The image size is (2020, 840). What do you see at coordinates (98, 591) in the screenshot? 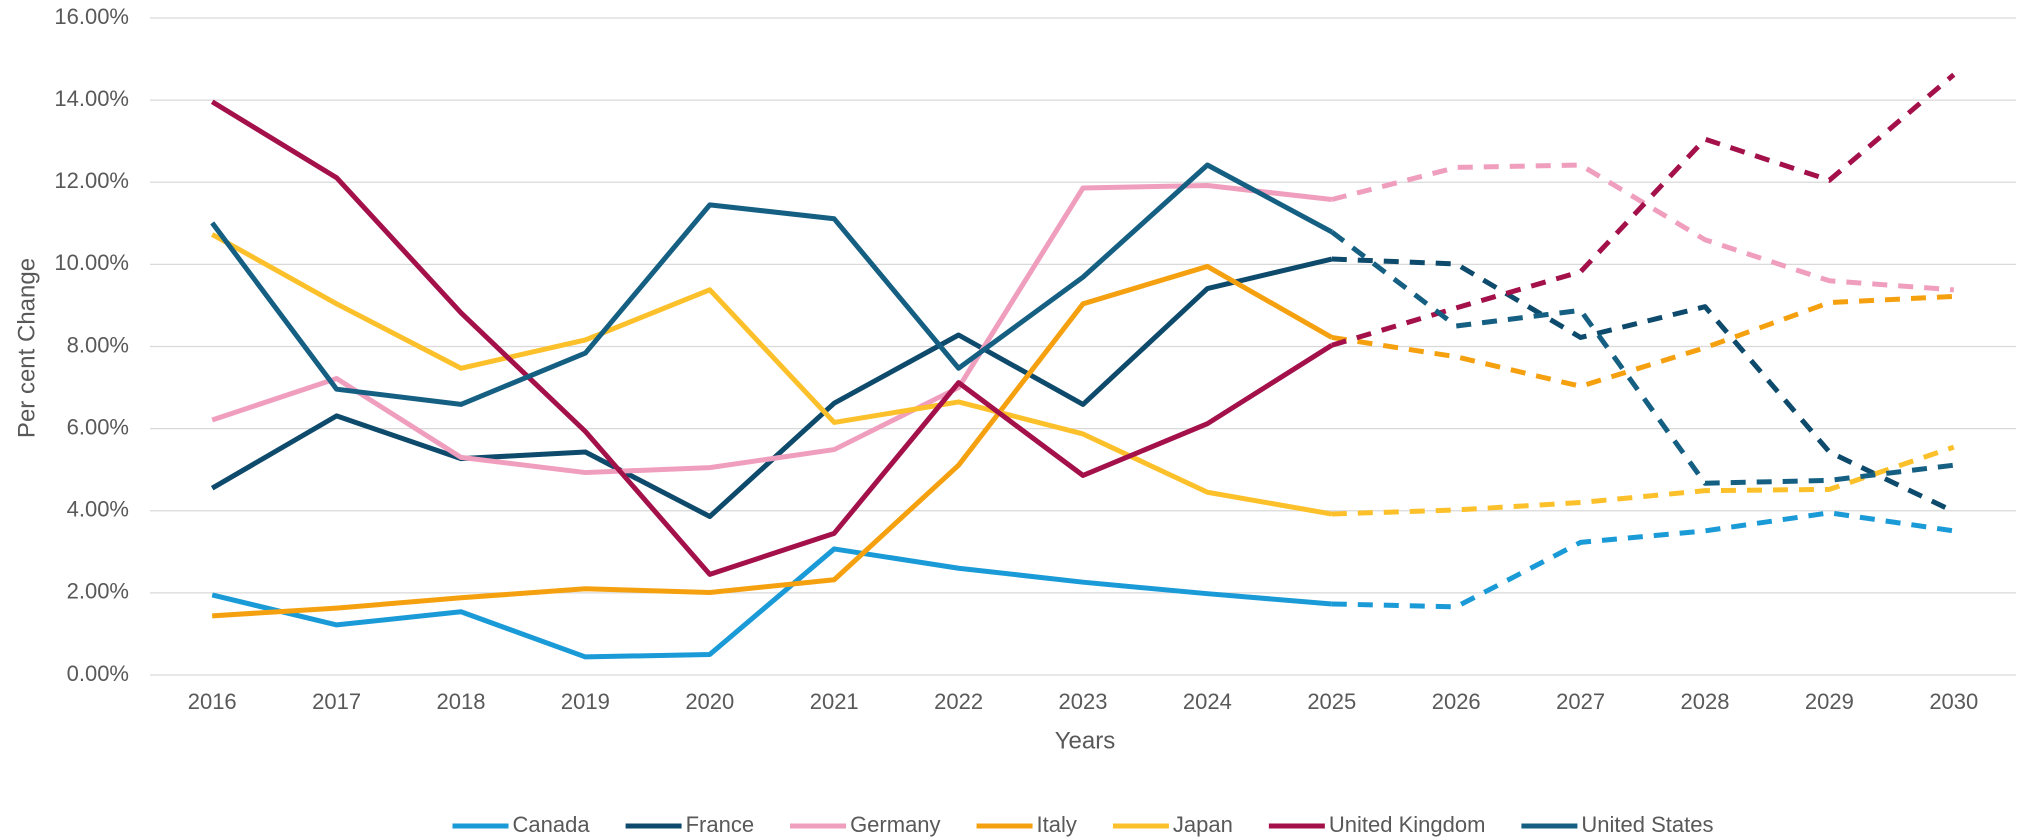
I see `y-tick-label: 2.00%` at bounding box center [98, 591].